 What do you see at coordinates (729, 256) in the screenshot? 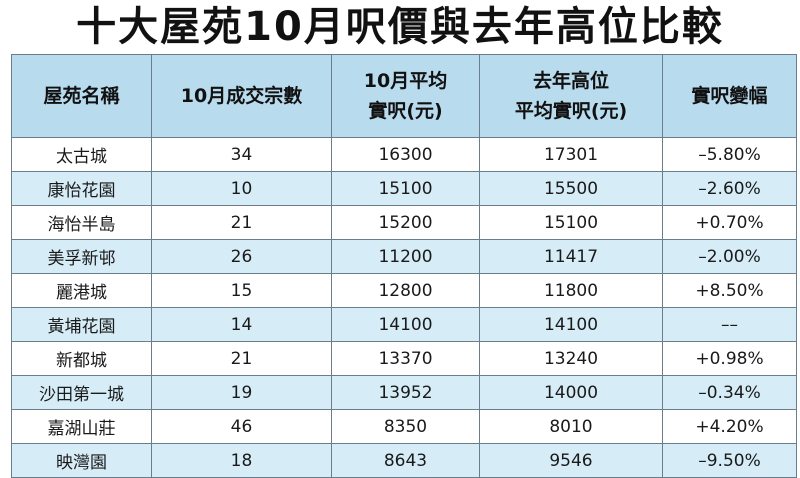
I see `price-change-cell: –2.00%` at bounding box center [729, 256].